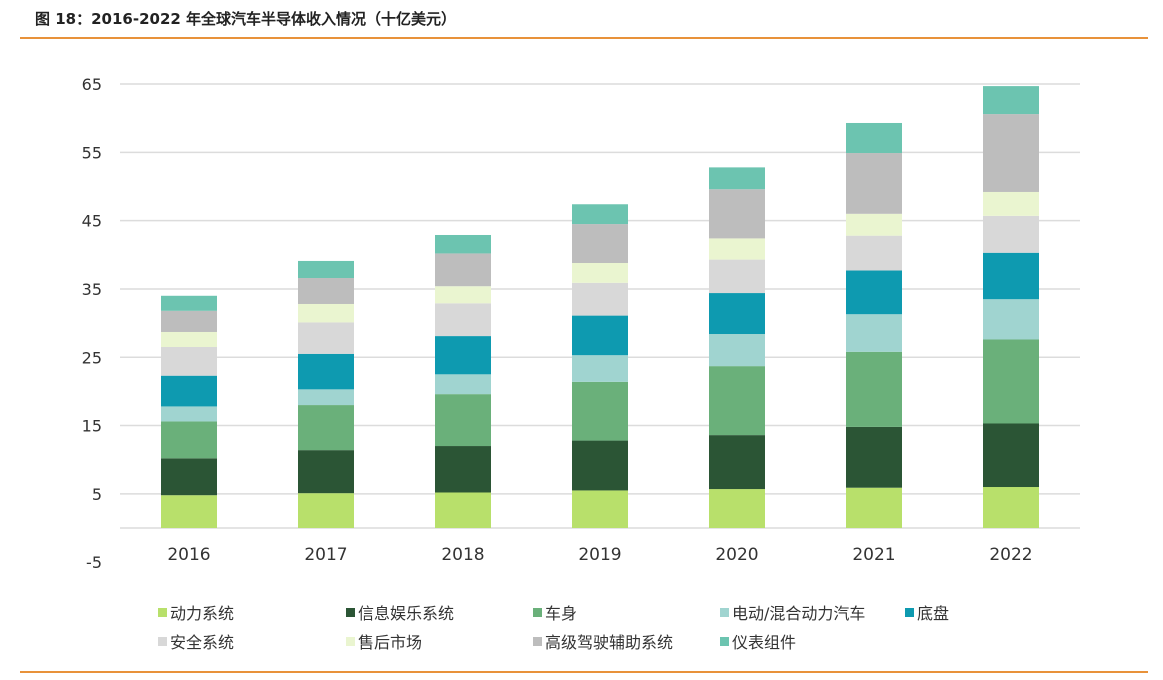 Image resolution: width=1163 pixels, height=680 pixels. Describe the element at coordinates (584, 672) in the screenshot. I see `bottom-rule` at that location.